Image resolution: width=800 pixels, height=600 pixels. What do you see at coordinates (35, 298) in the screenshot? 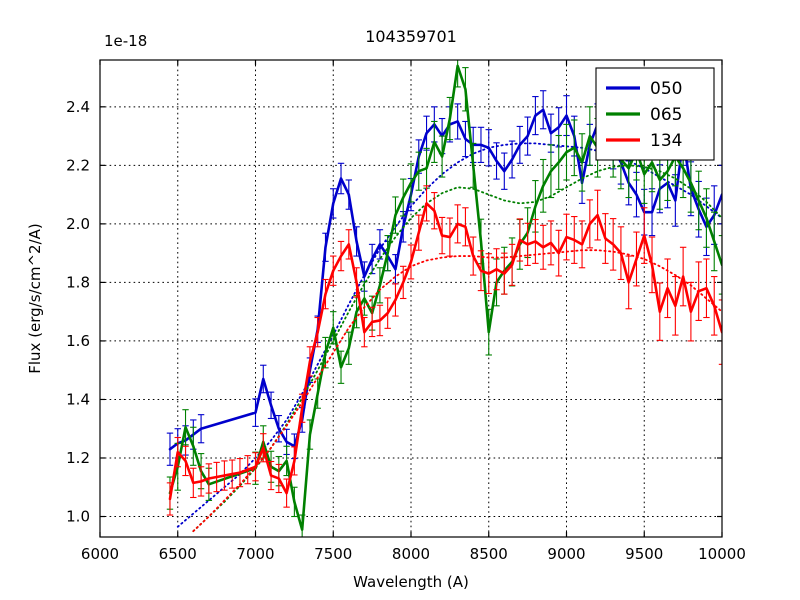
I see `y-axis-title: Flux (erg/s/cm^2/A)` at bounding box center [35, 298].